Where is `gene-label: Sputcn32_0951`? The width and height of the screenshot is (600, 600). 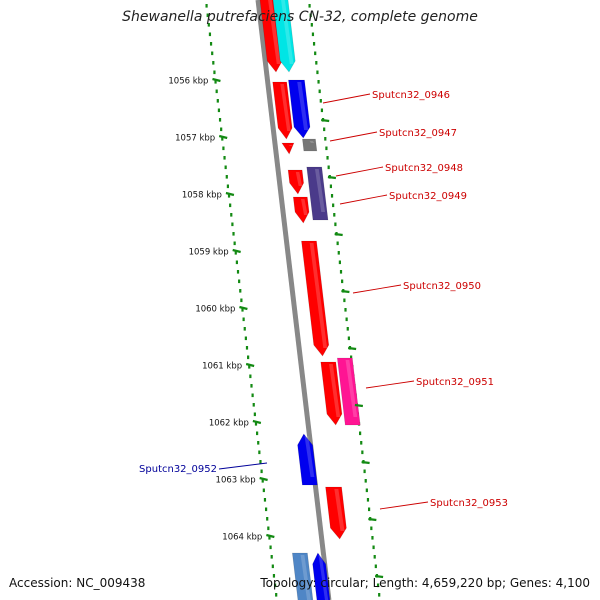 gene-label: Sputcn32_0951 is located at coordinates (455, 382).